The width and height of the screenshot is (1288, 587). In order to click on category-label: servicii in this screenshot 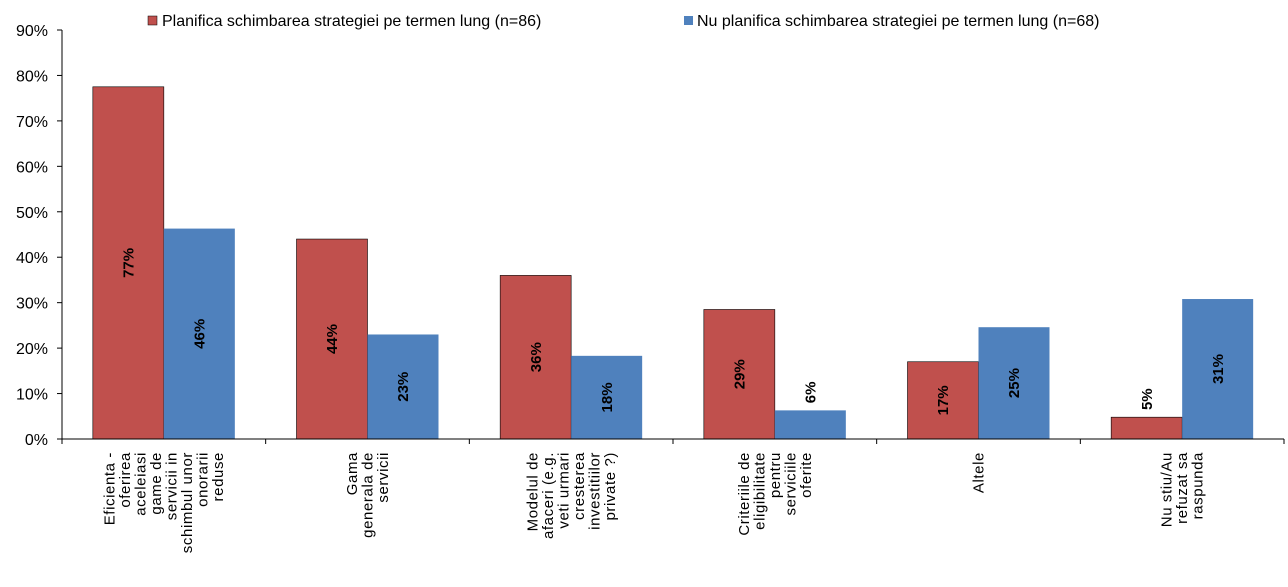, I will do `click(383, 477)`.